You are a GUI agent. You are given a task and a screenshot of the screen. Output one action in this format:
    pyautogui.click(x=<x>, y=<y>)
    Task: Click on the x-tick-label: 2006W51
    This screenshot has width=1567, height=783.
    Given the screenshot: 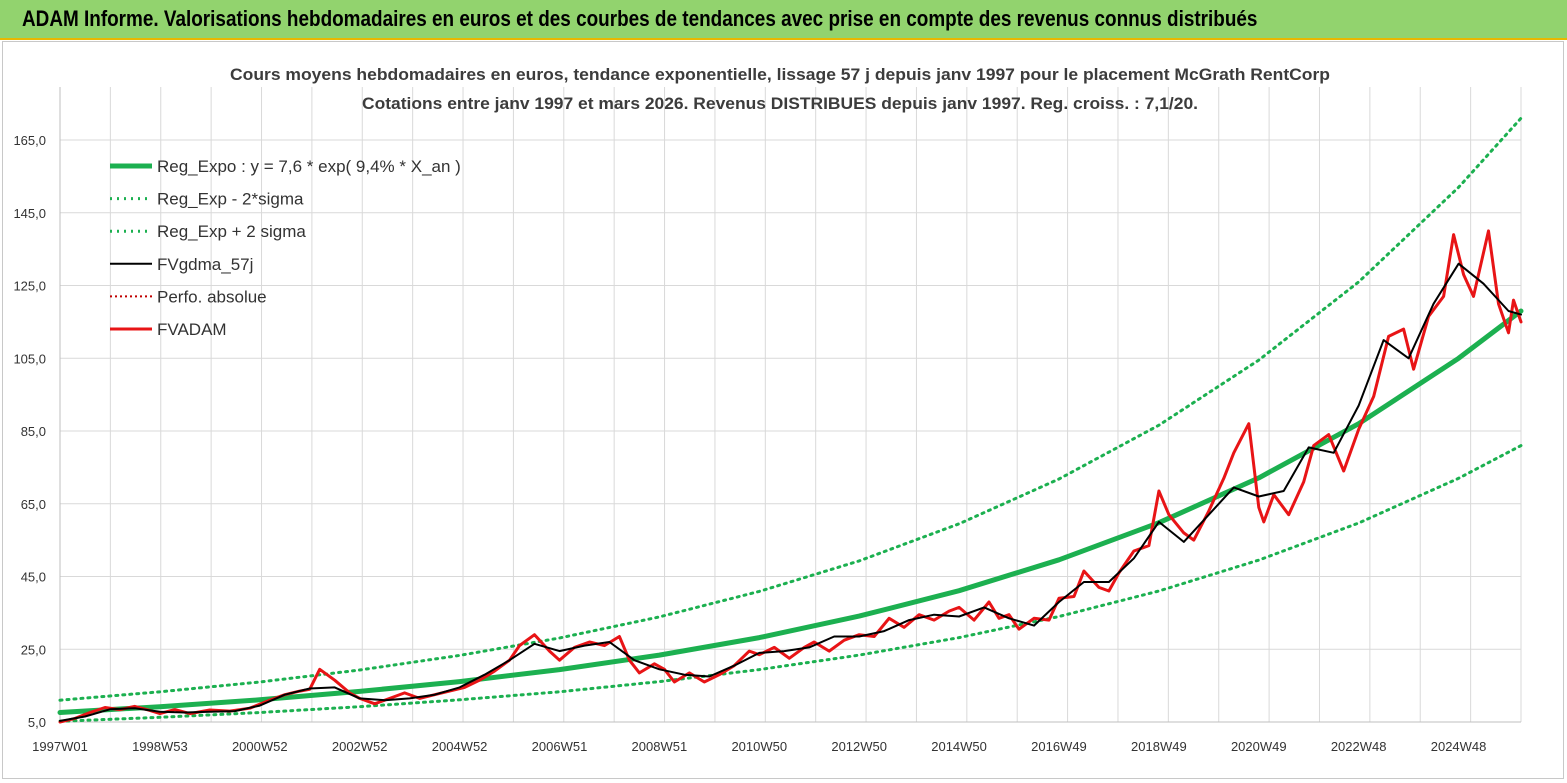 What is the action you would take?
    pyautogui.click(x=560, y=746)
    